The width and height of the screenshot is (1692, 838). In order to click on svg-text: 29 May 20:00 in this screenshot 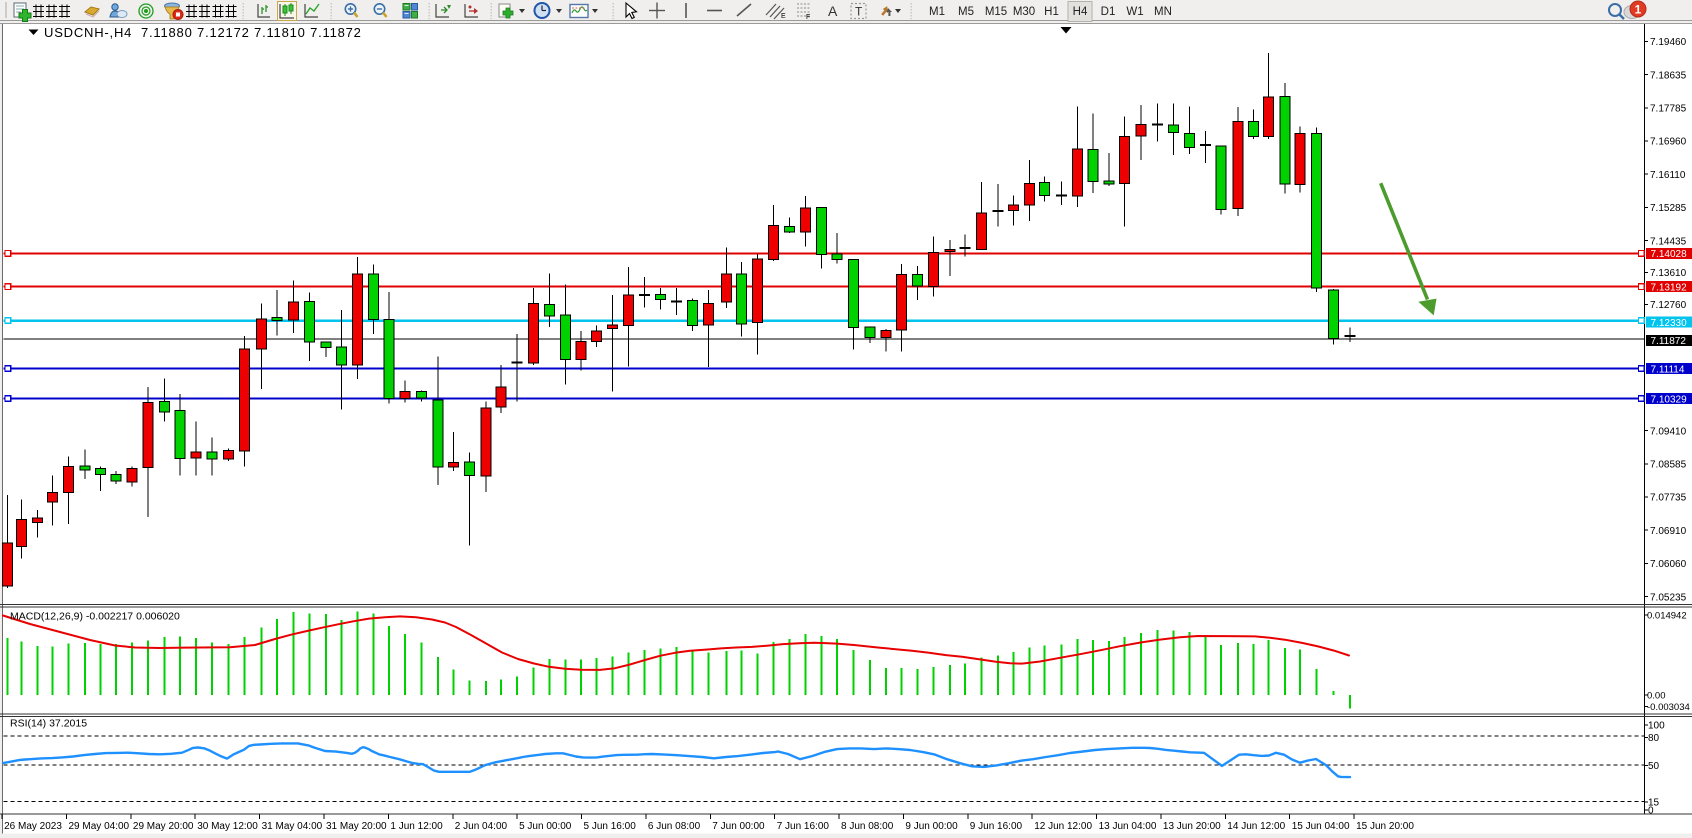, I will do `click(163, 826)`.